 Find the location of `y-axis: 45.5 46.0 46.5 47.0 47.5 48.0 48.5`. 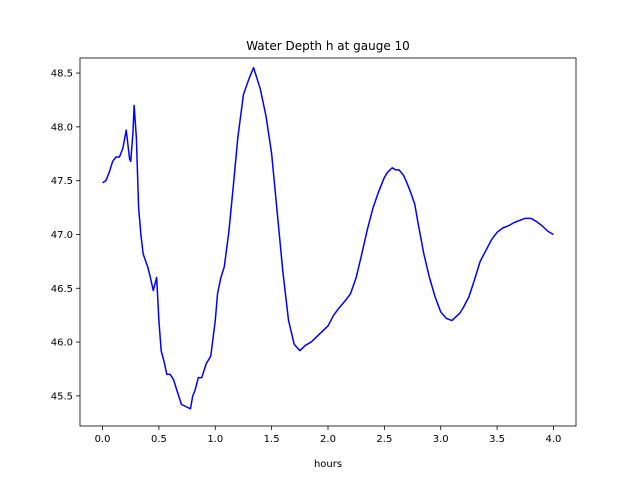

y-axis: 45.5 46.0 46.5 47.0 47.5 48.0 48.5 is located at coordinates (65, 235).